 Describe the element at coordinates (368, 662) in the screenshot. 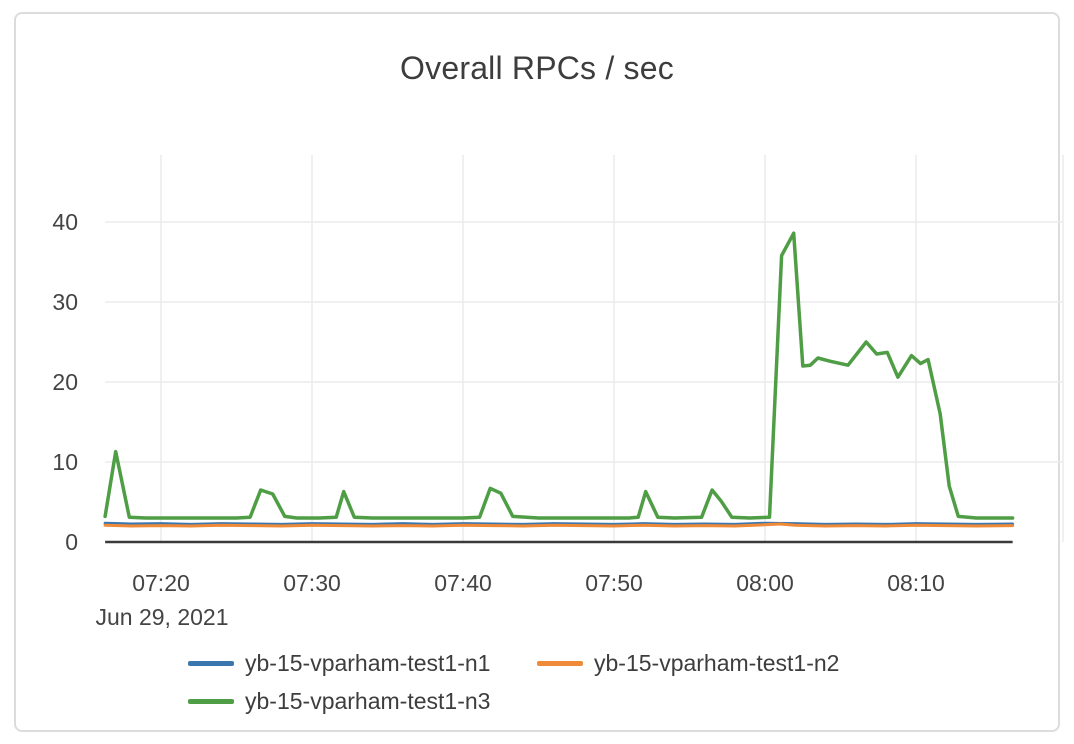

I see `legend-label: yb-15-vparham-test1-n1` at that location.